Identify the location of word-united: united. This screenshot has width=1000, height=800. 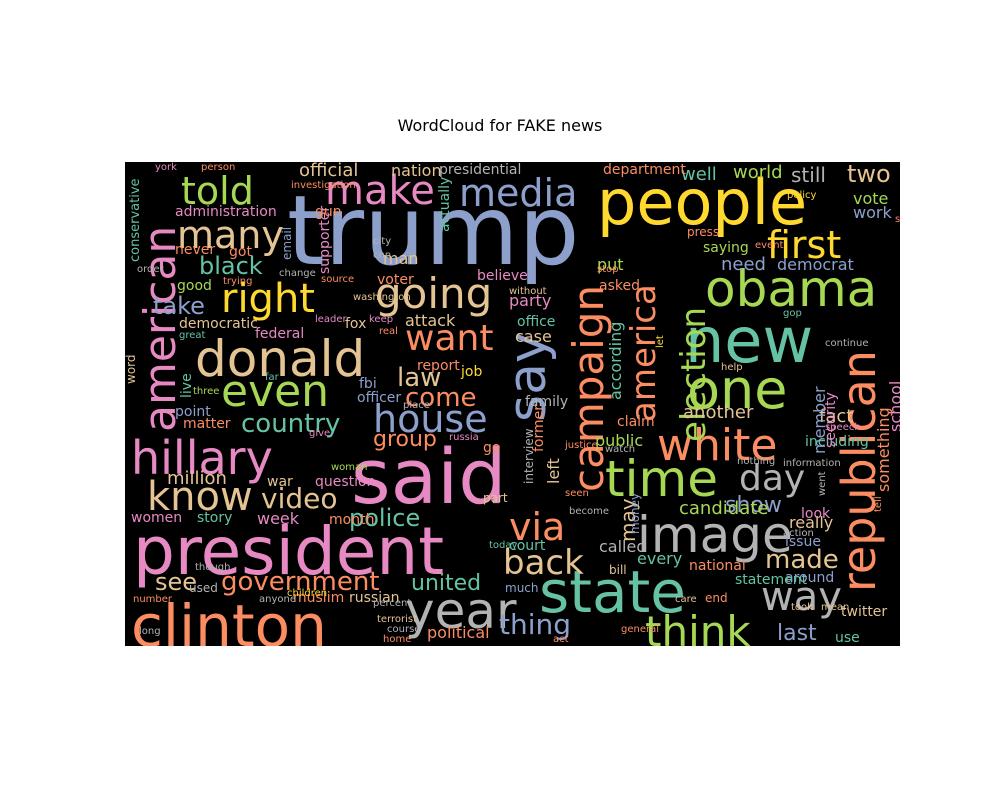
(446, 583).